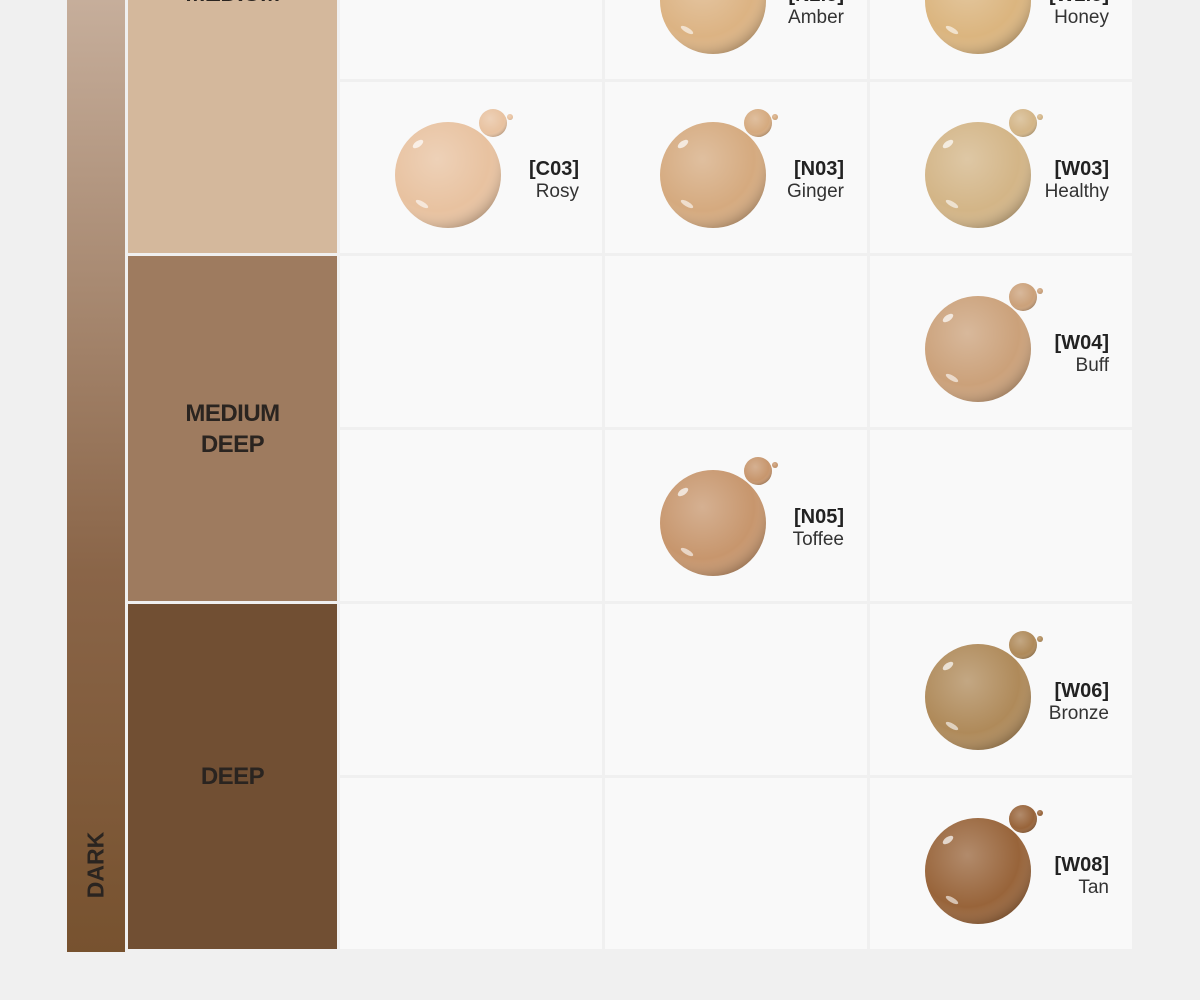  I want to click on shade-cell: [N03] Ginger, so click(736, 167).